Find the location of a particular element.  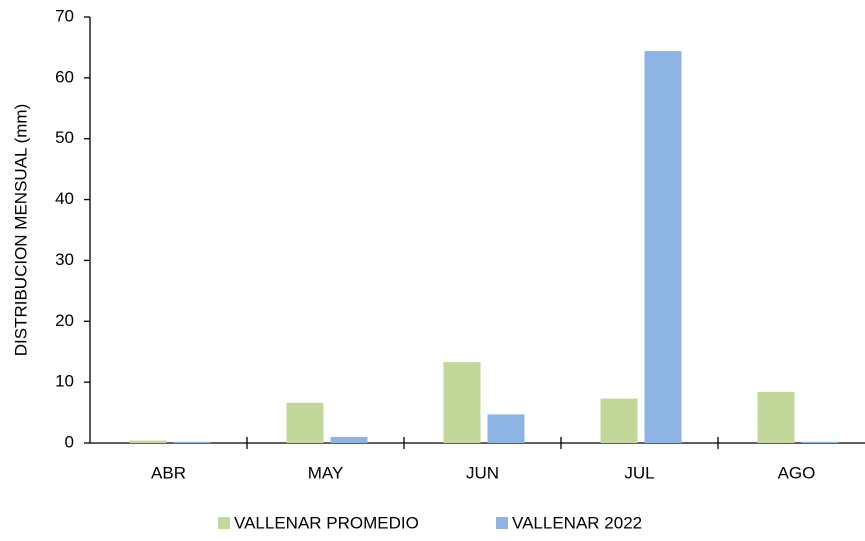

x-tick-label: ABR is located at coordinates (168, 472).